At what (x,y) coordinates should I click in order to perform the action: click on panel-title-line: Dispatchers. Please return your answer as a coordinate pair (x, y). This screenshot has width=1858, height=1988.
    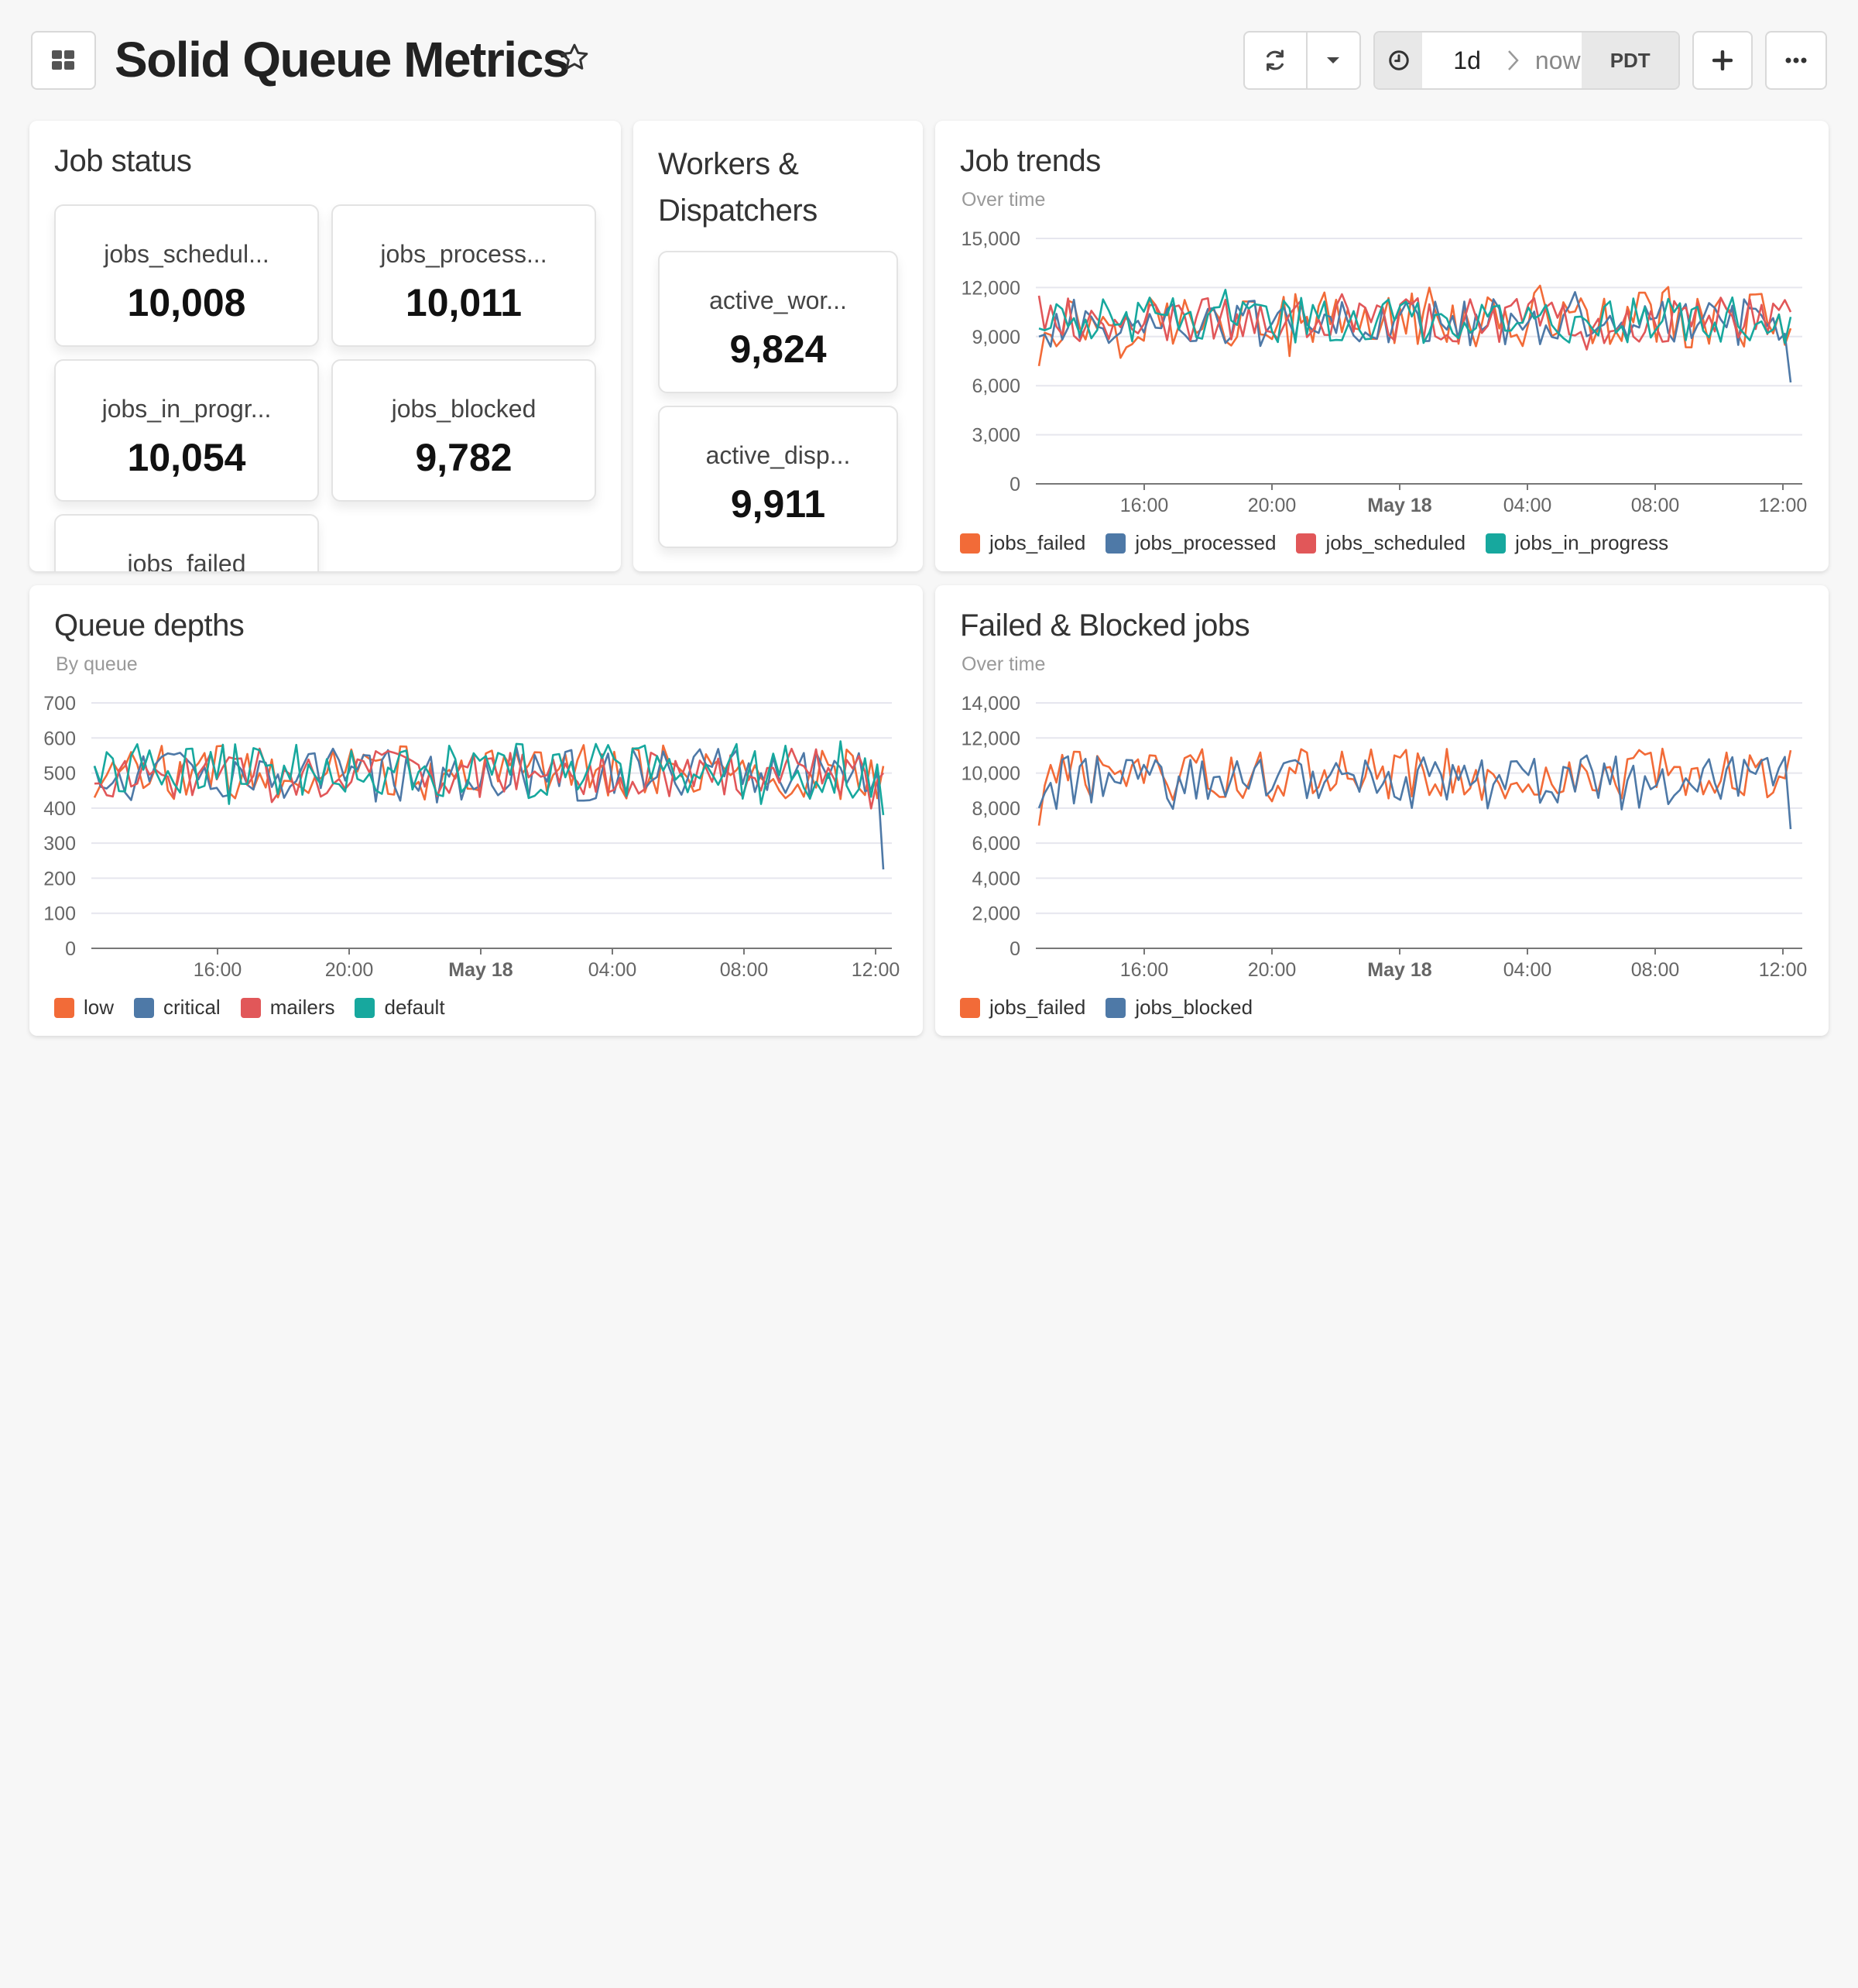
    Looking at the image, I should click on (738, 211).